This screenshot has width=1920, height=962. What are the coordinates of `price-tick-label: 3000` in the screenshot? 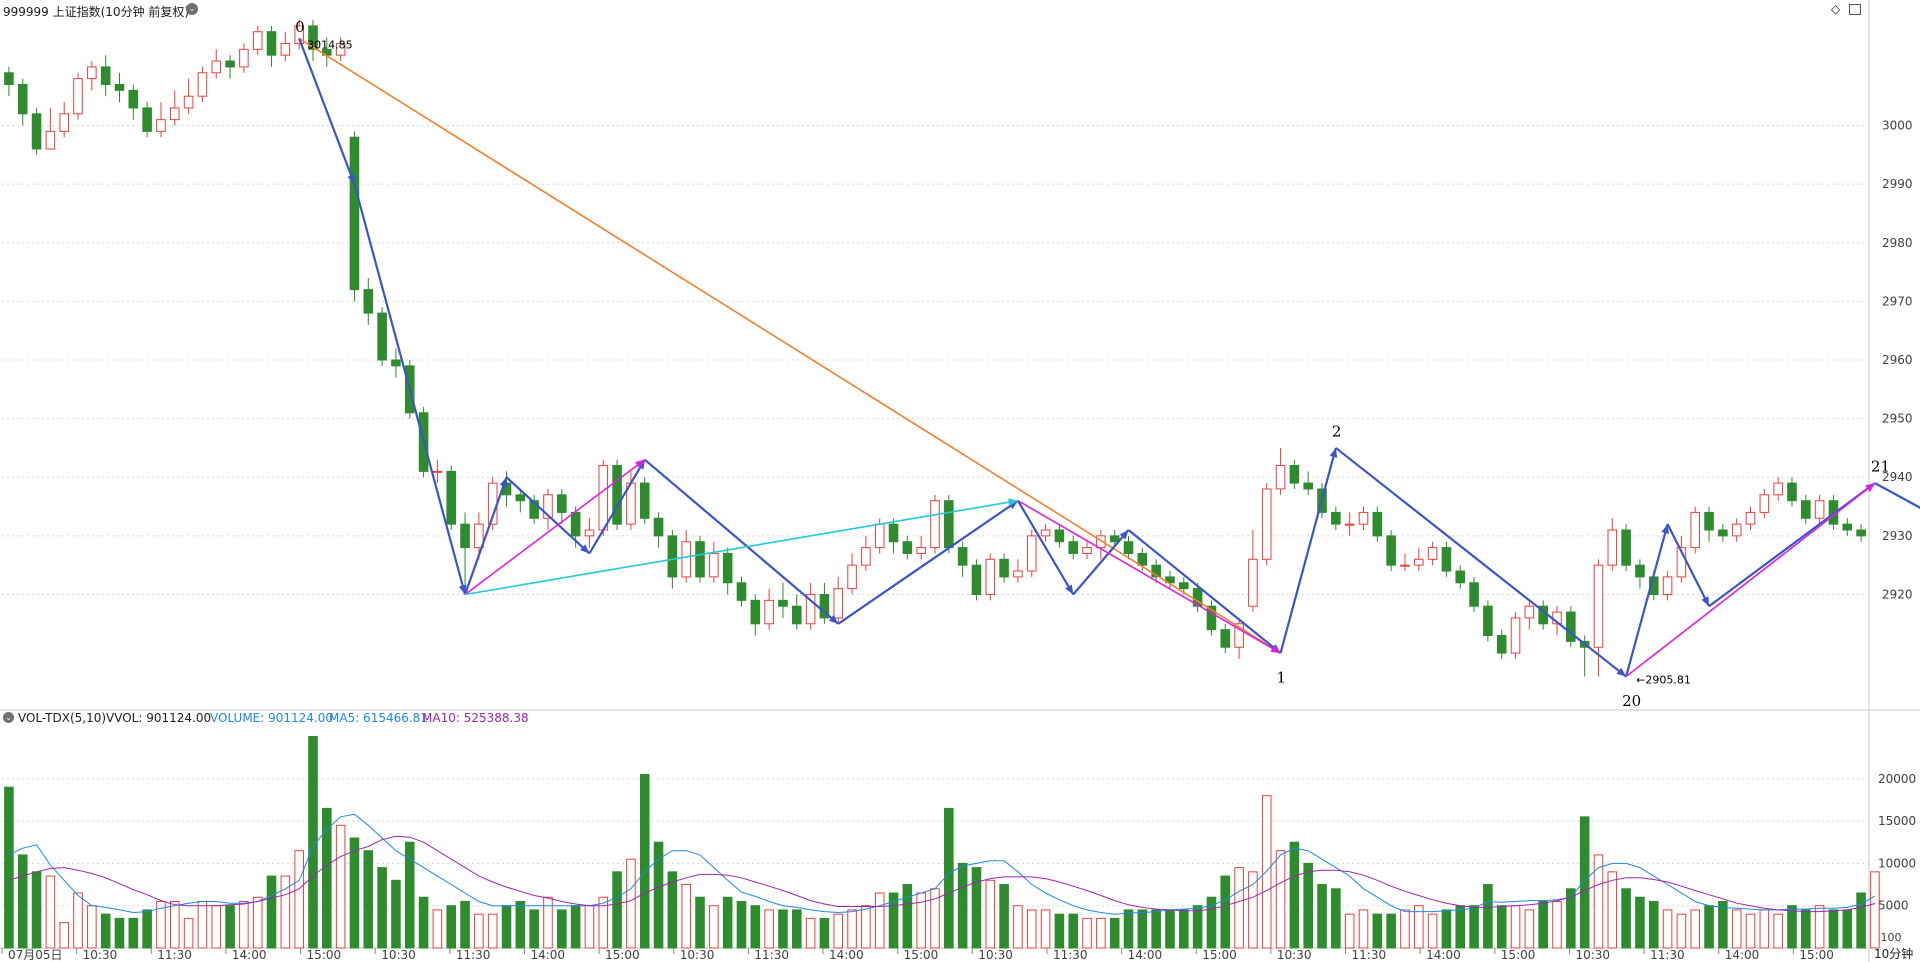 It's located at (1897, 126).